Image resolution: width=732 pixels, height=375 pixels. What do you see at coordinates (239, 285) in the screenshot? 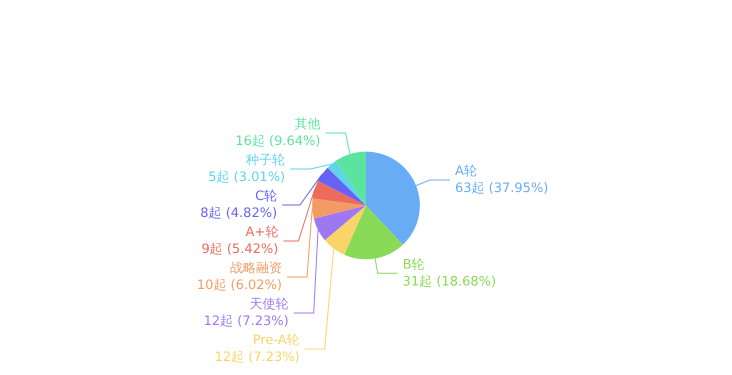
I see `data-label: 10起 (6.02%)` at bounding box center [239, 285].